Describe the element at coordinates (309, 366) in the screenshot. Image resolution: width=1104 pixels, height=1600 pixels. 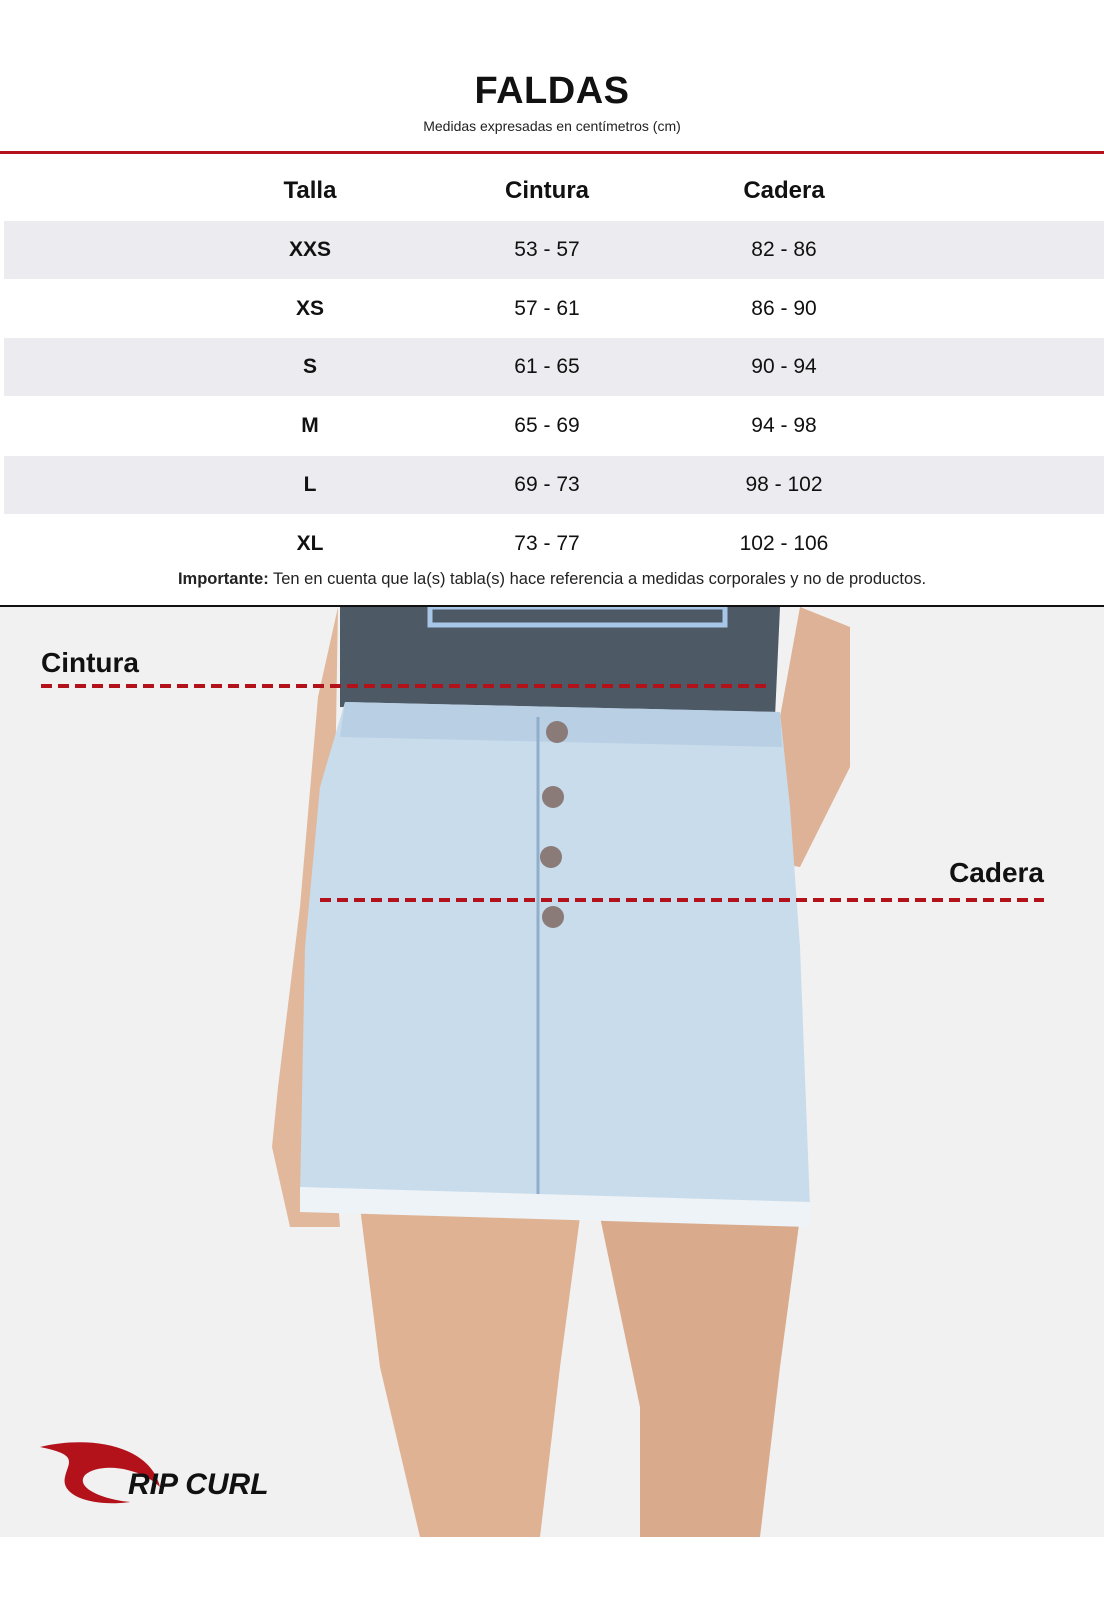
I see `size-cell: S` at that location.